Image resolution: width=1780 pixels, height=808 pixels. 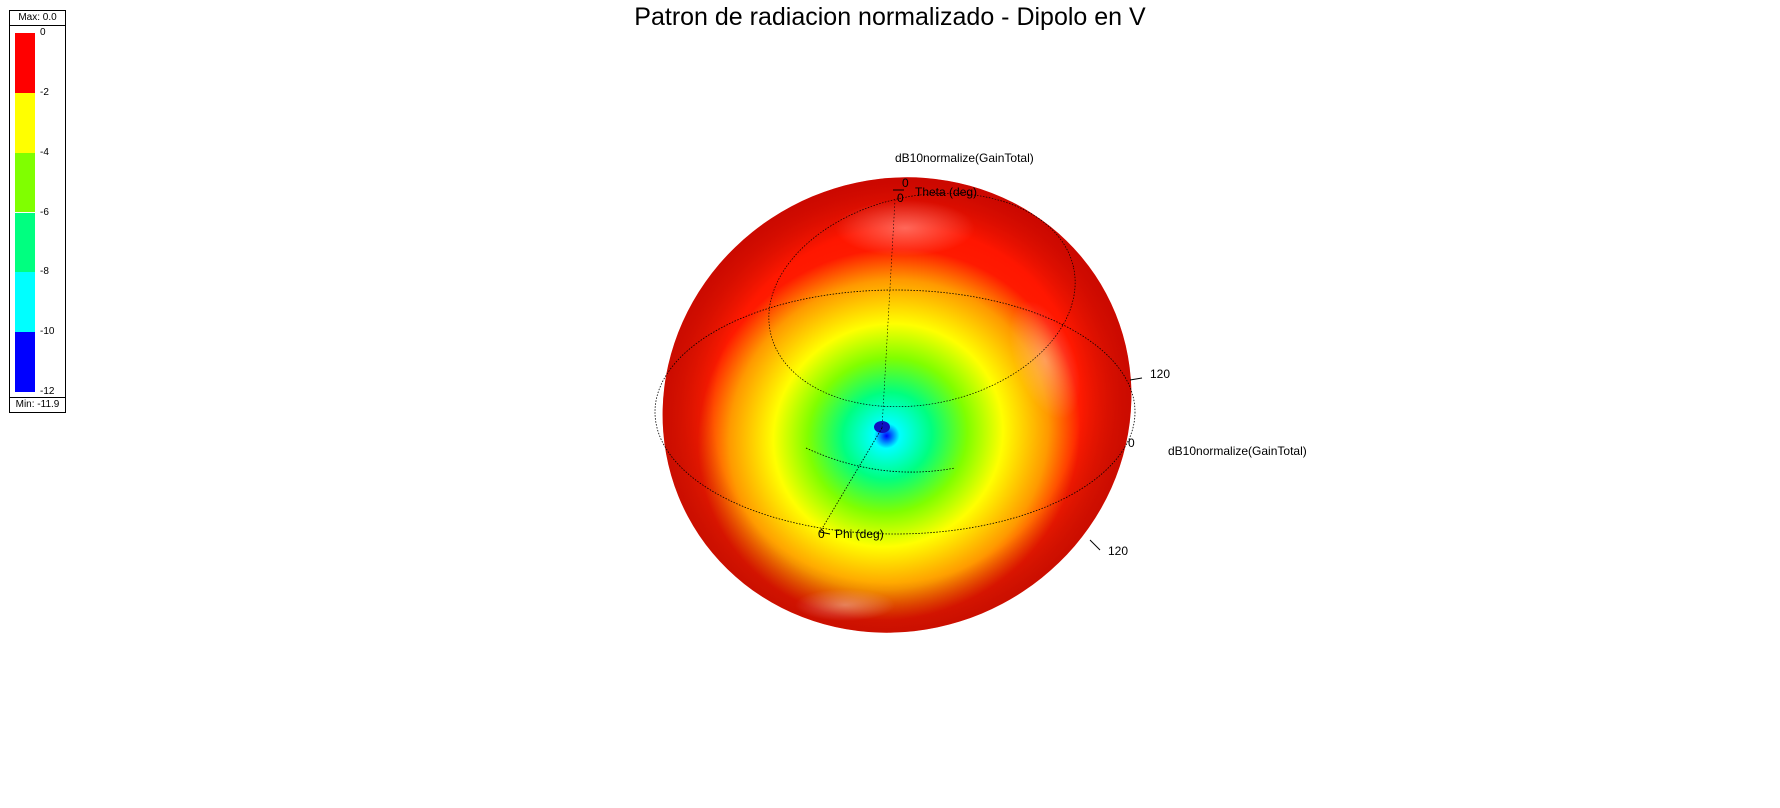 What do you see at coordinates (859, 534) in the screenshot?
I see `phi-axis-label: Phi (deg)` at bounding box center [859, 534].